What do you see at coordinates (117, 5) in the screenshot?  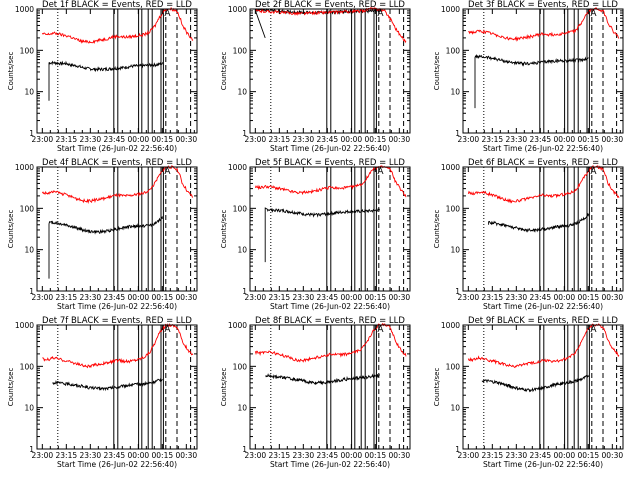 I see `panel-title: Det 1f BLACK = Events, RED = LLD` at bounding box center [117, 5].